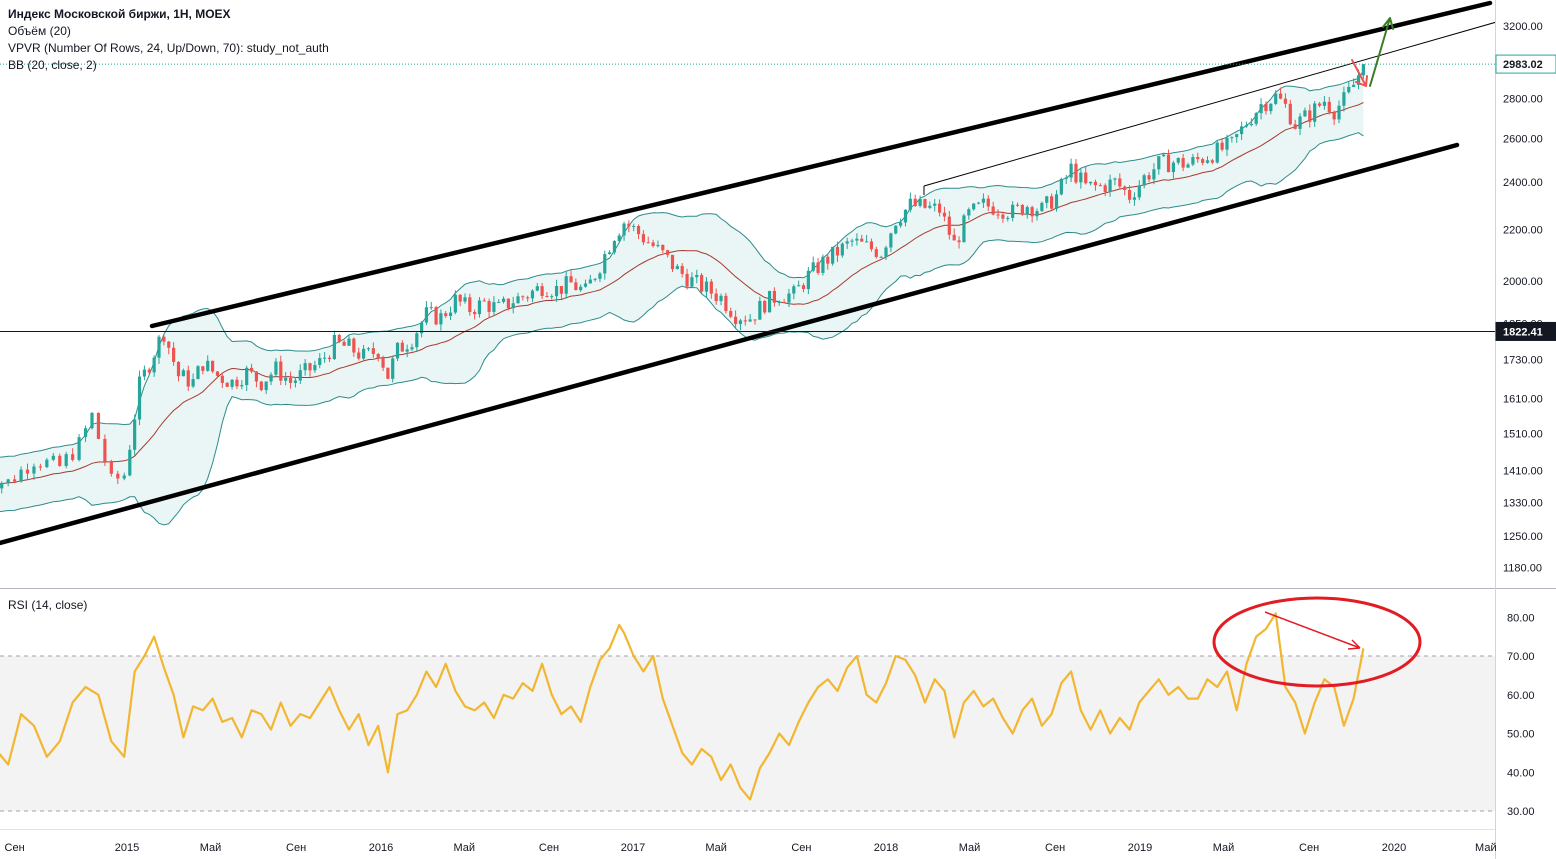 This screenshot has width=1556, height=859. What do you see at coordinates (1521, 715) in the screenshot?
I see `rsi-axis: 30.00 40.00 50.00 60.00 70.00 80.00` at bounding box center [1521, 715].